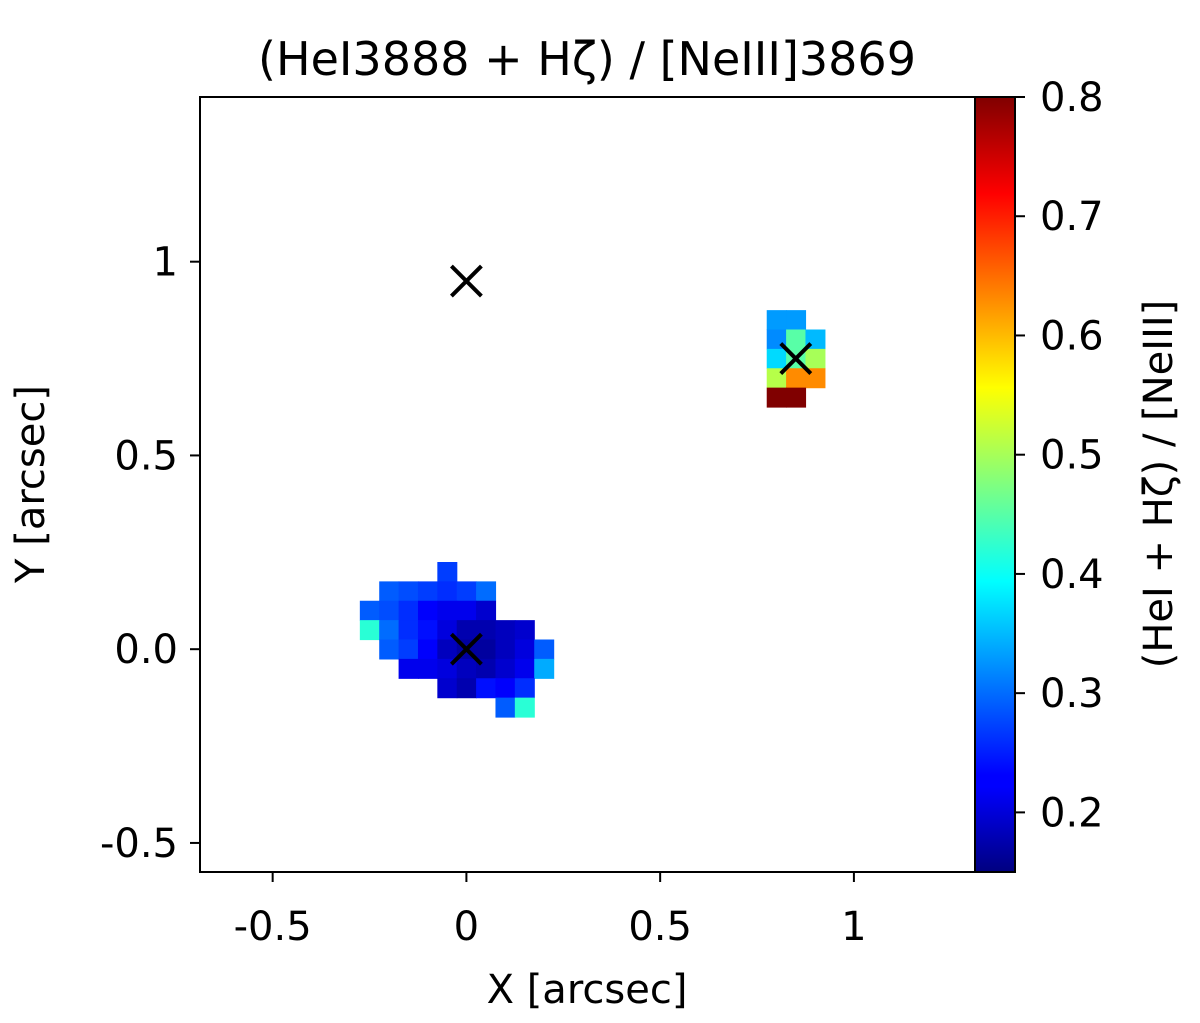 This screenshot has width=1200, height=1023. I want to click on colorbar-tick-label: 0.5, so click(1072, 456).